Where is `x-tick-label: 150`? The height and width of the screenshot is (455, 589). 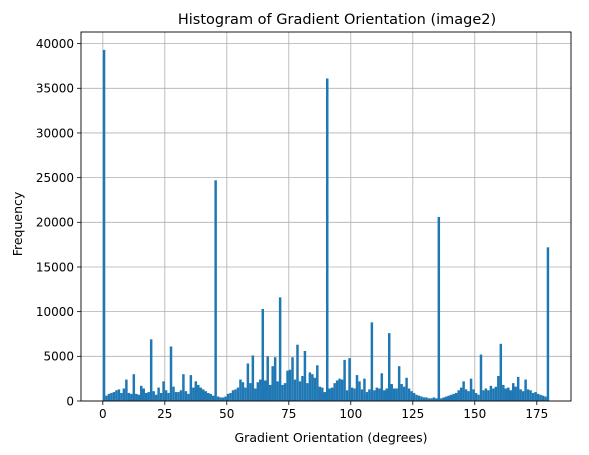
x-tick-label: 150 is located at coordinates (474, 414).